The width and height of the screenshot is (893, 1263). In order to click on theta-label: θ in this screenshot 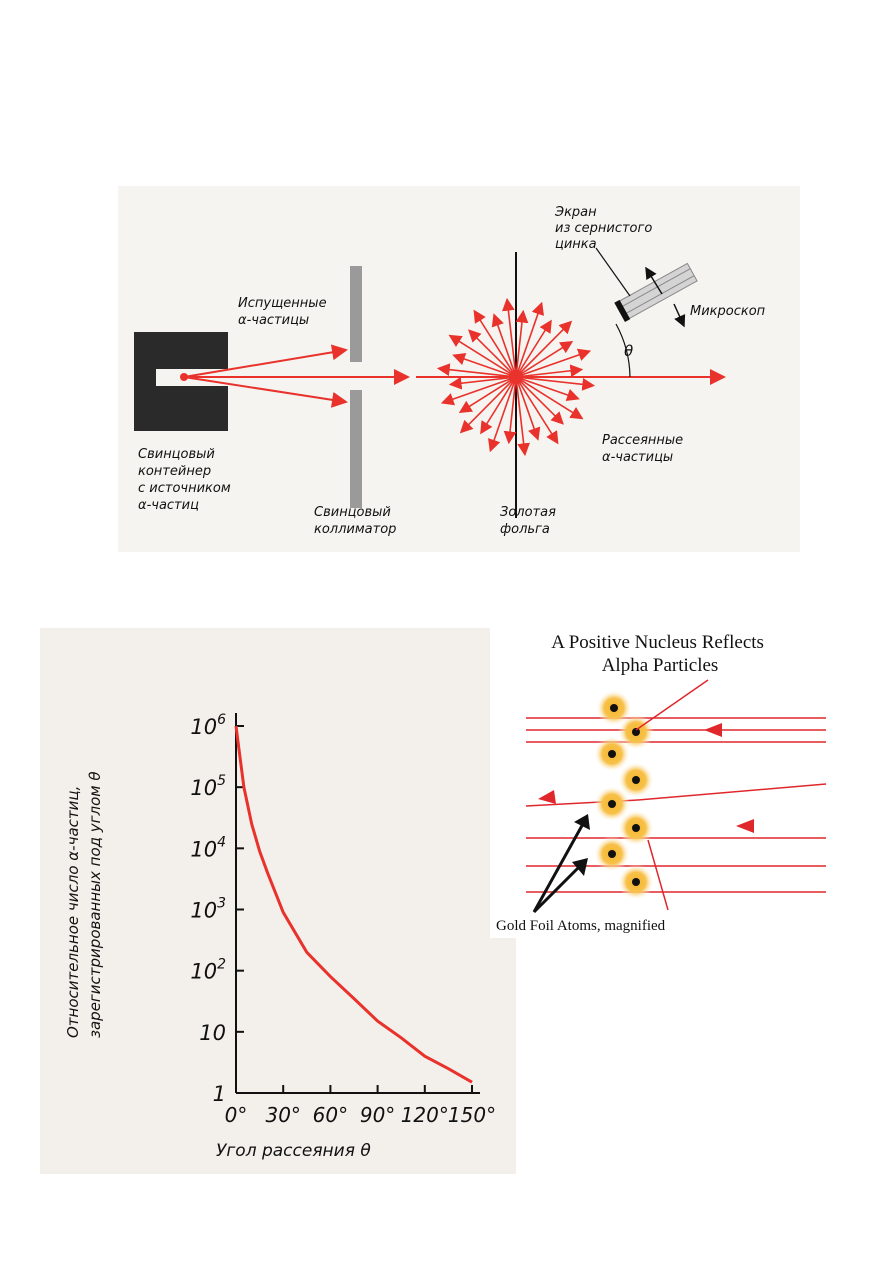, I will do `click(628, 351)`.